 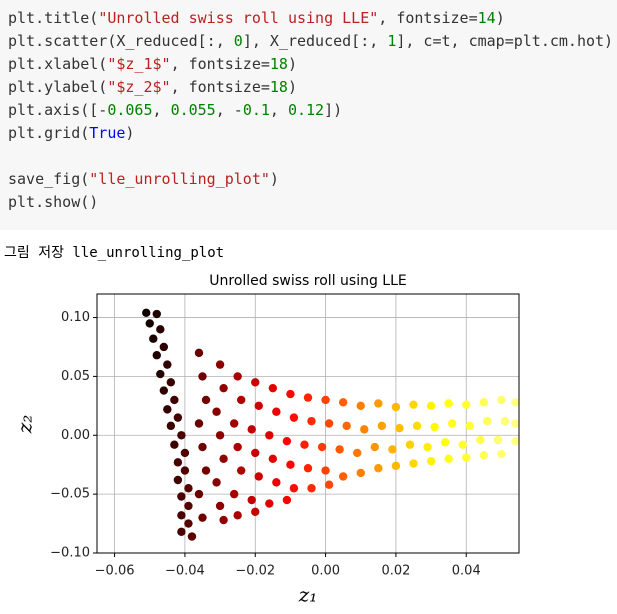 I want to click on code-token: "lle_unrolling_plot", so click(x=179, y=179).